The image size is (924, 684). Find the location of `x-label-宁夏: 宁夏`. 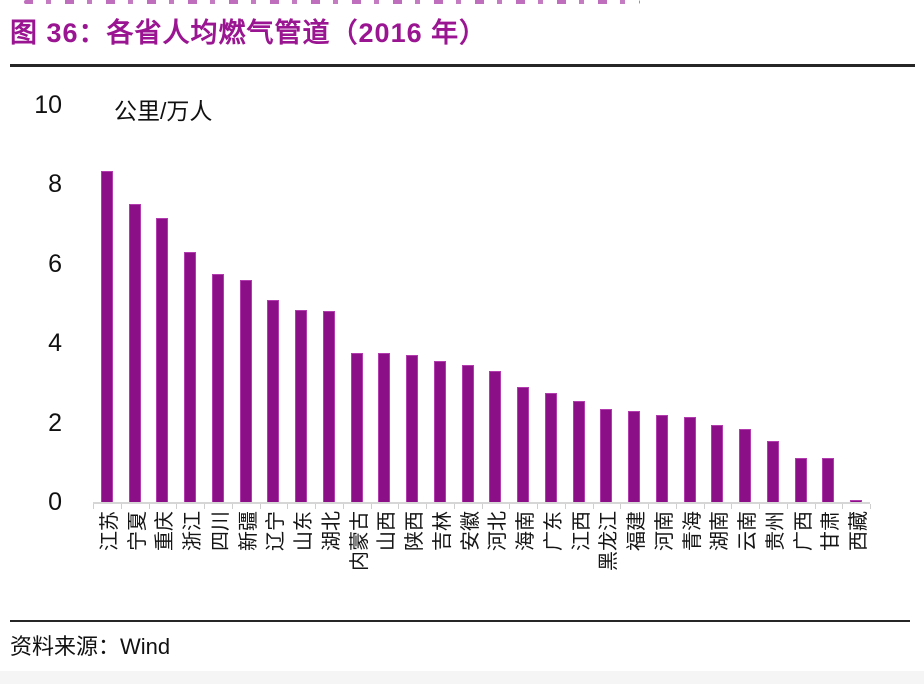

x-label-宁夏: 宁夏 is located at coordinates (137, 531).